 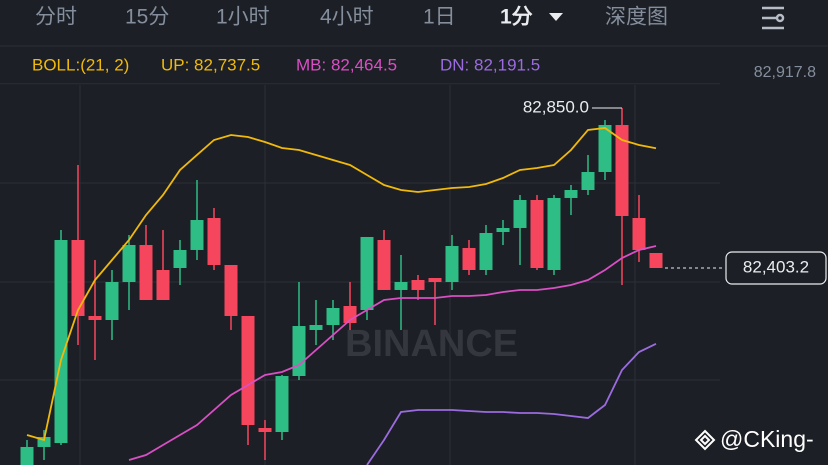 I want to click on price-label: 82,403.2, so click(x=776, y=266).